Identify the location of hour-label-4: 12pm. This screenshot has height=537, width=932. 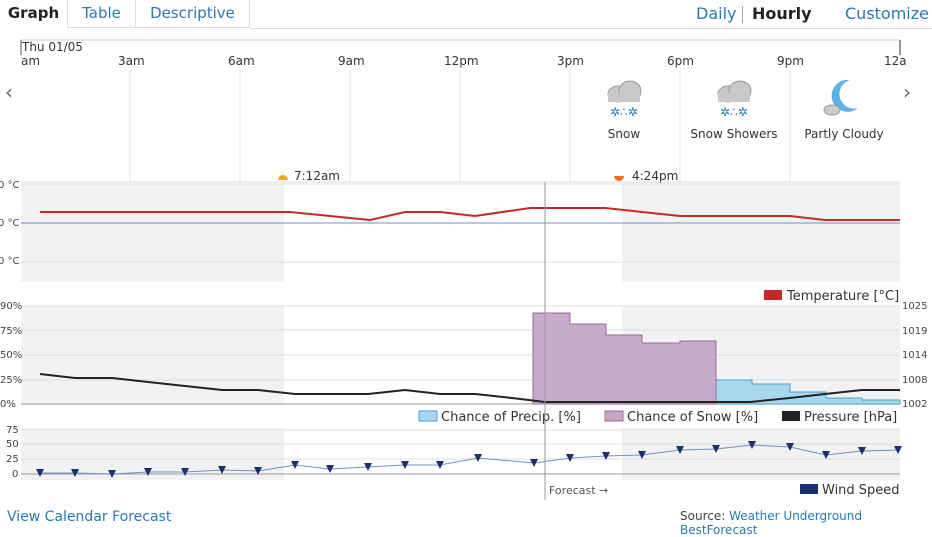
(461, 61).